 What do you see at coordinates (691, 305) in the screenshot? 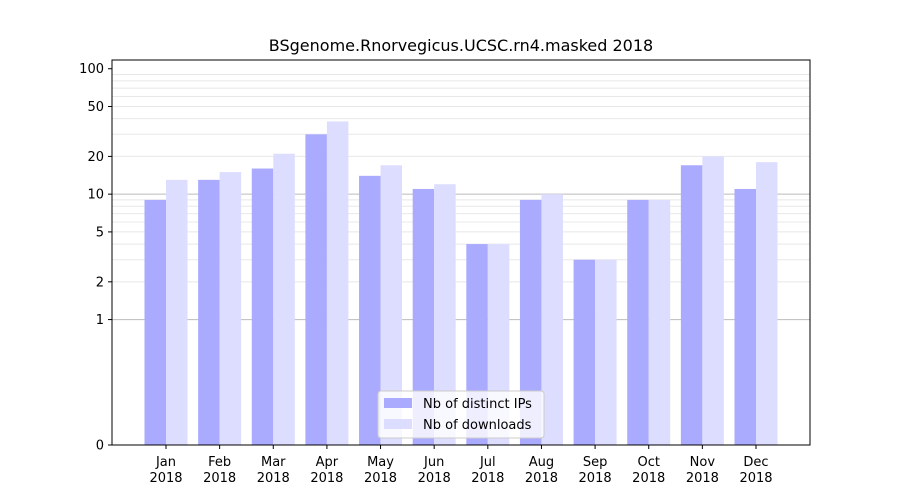
I see `bar-distinct-ips-nov` at bounding box center [691, 305].